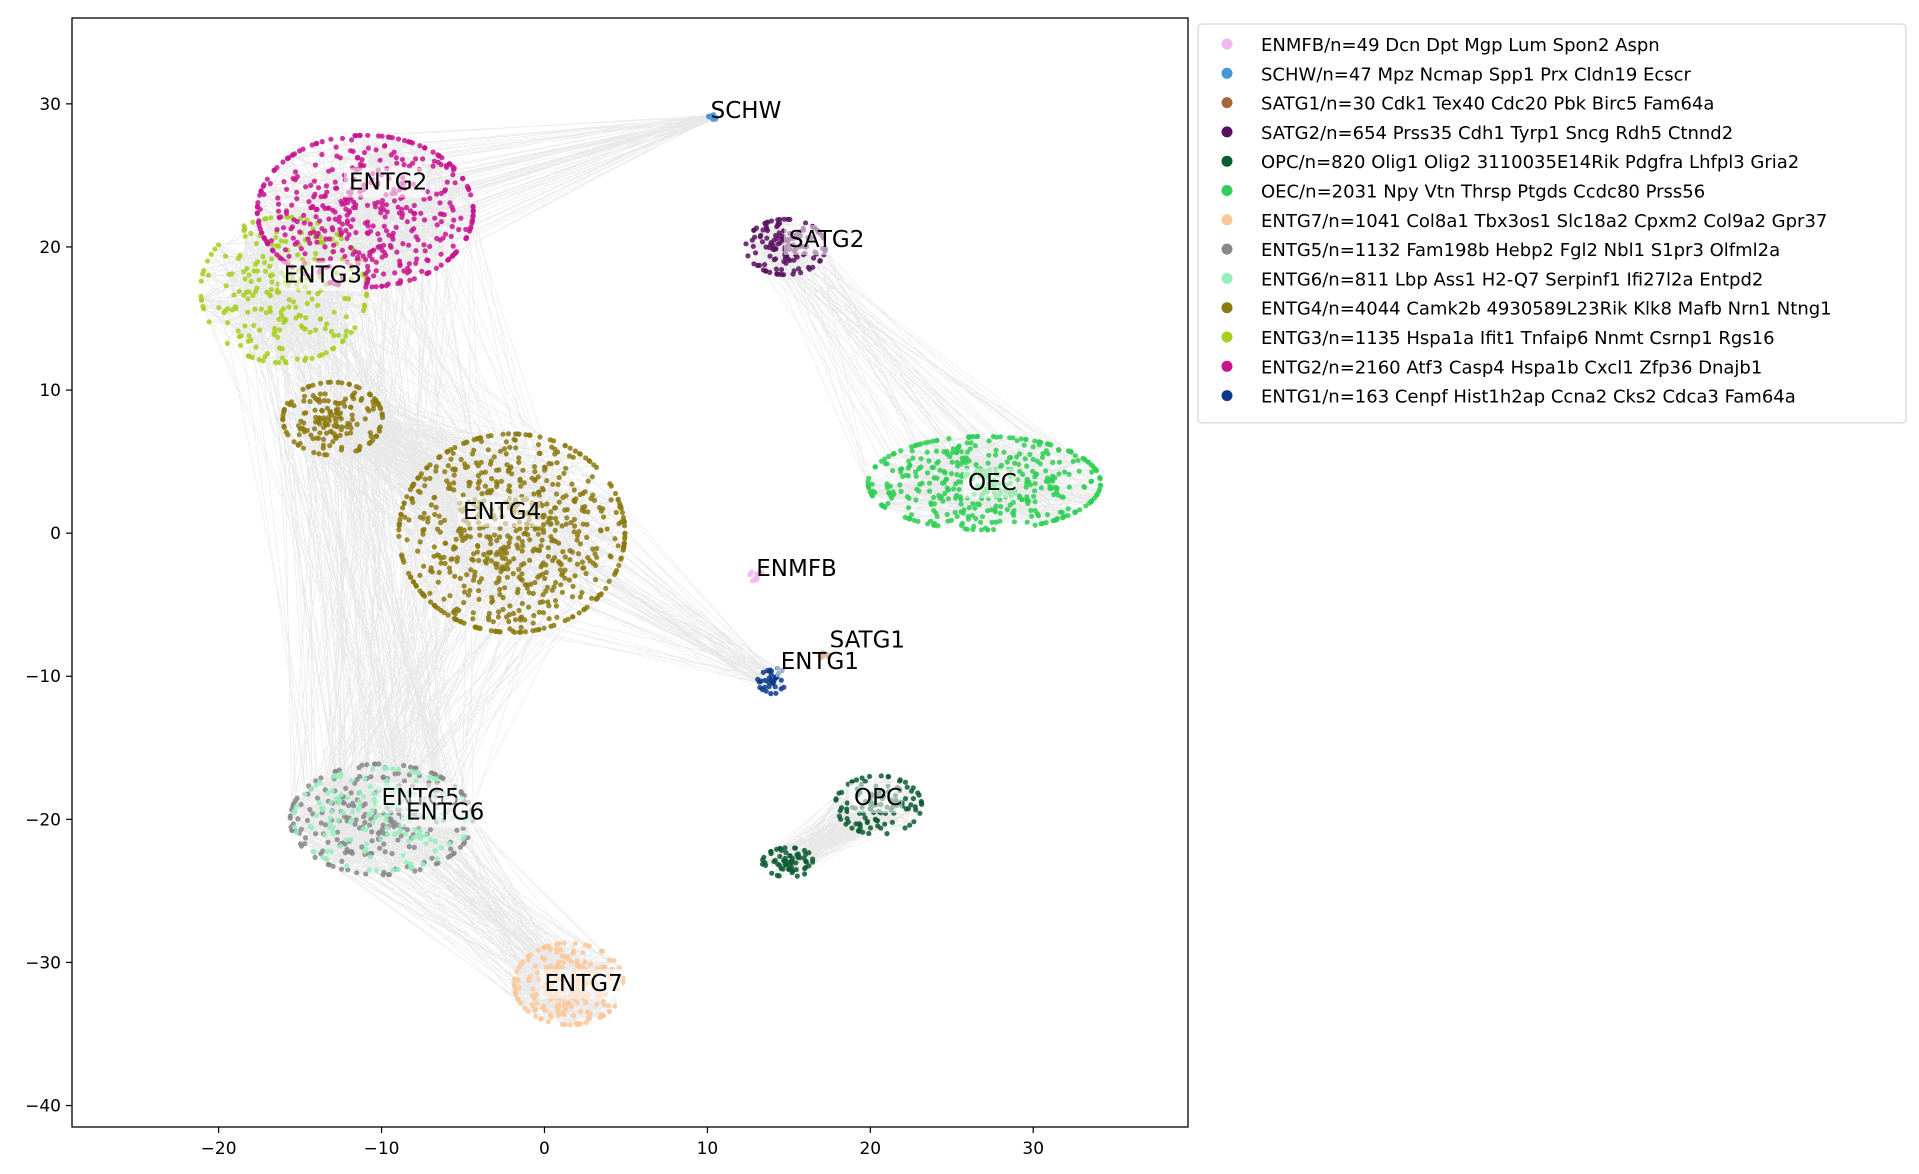 The height and width of the screenshot is (1174, 1919). What do you see at coordinates (817, 662) in the screenshot?
I see `cluster-label-entg1: ENTG1` at bounding box center [817, 662].